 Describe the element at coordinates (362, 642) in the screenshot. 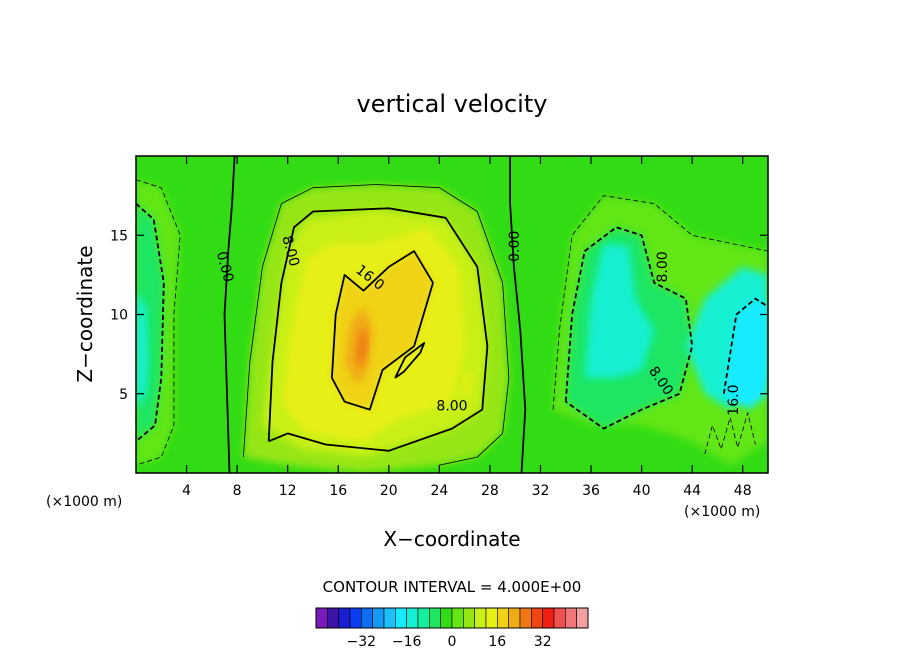

I see `colorbar-tick-label: −32` at that location.